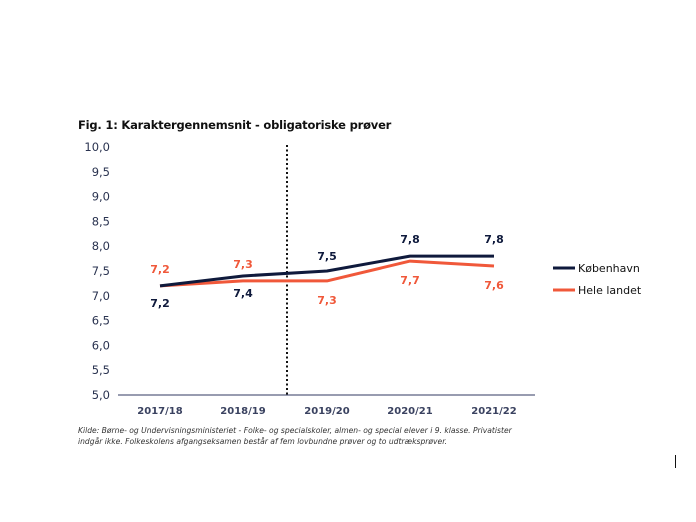 The image size is (696, 522). What do you see at coordinates (410, 280) in the screenshot?
I see `data-label: 7,7` at bounding box center [410, 280].